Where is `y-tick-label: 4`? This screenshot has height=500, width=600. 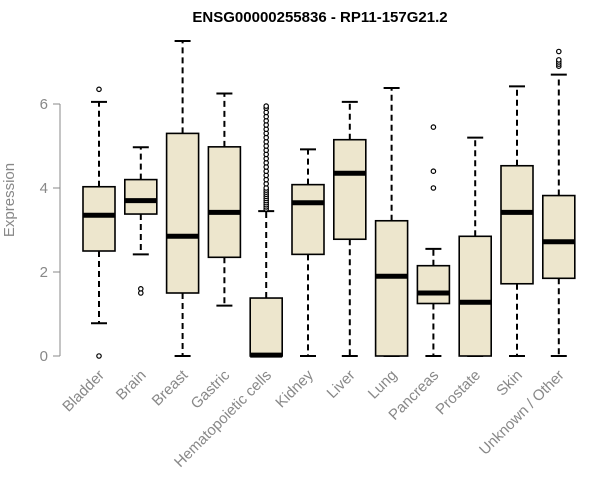
y-tick-label: 4 is located at coordinates (44, 188).